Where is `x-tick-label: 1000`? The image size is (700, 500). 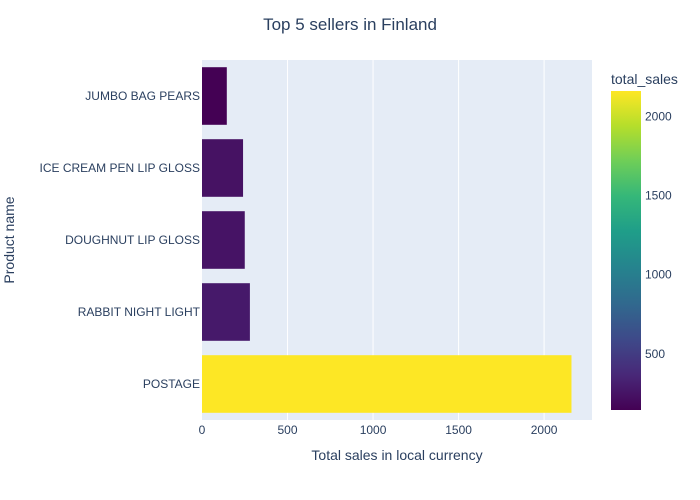 x-tick-label: 1000 is located at coordinates (373, 430).